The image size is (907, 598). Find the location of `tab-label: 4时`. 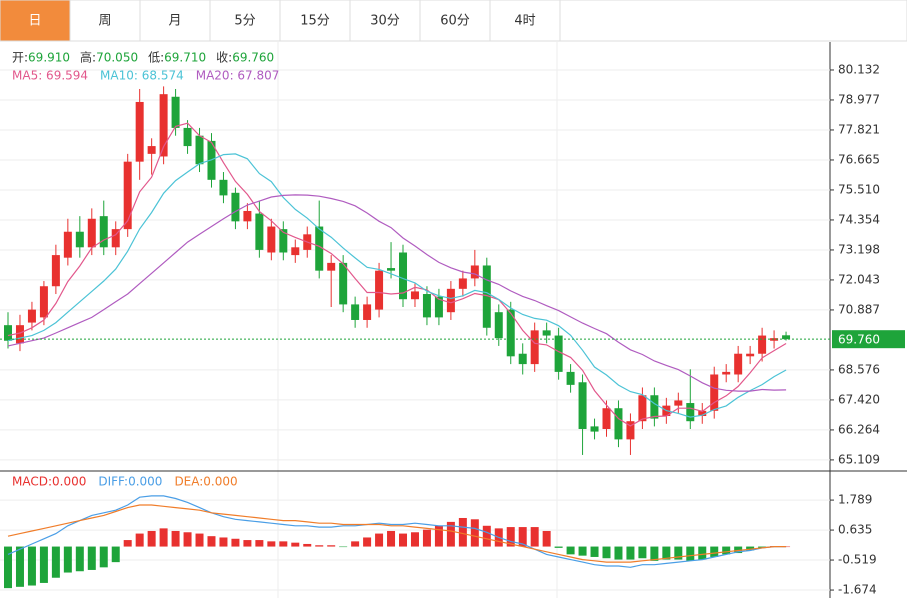

tab-label: 4时 is located at coordinates (524, 21).